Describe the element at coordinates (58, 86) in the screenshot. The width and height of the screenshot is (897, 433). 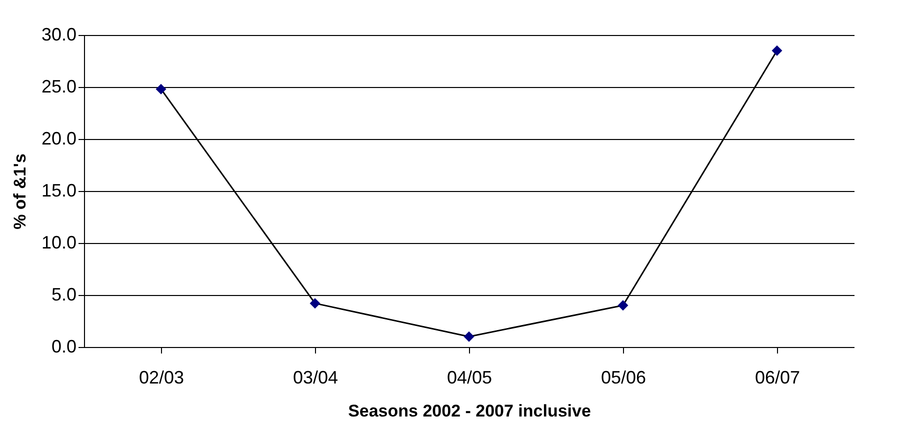
I see `y-tick-label: 25.0` at that location.